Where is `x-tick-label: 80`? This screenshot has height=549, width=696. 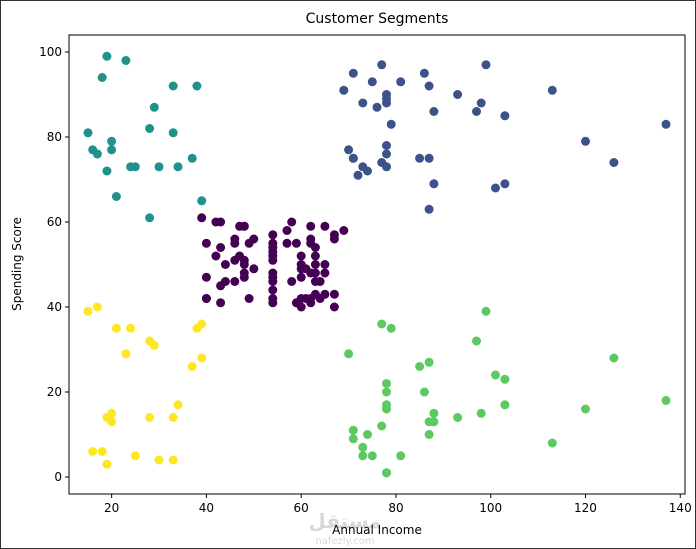 x-tick-label: 80 is located at coordinates (395, 508).